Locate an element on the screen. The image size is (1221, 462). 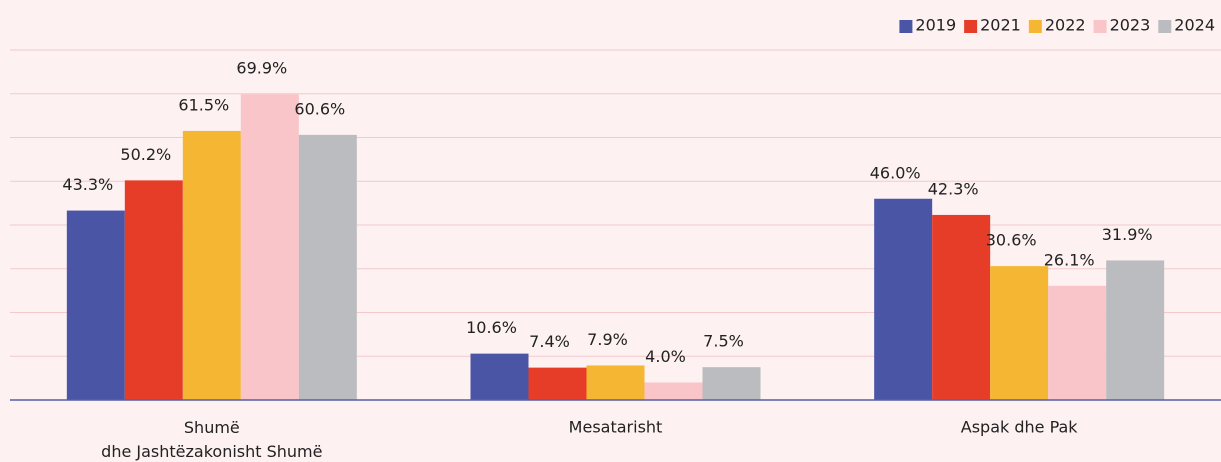
data-label: 7.9% is located at coordinates (607, 339).